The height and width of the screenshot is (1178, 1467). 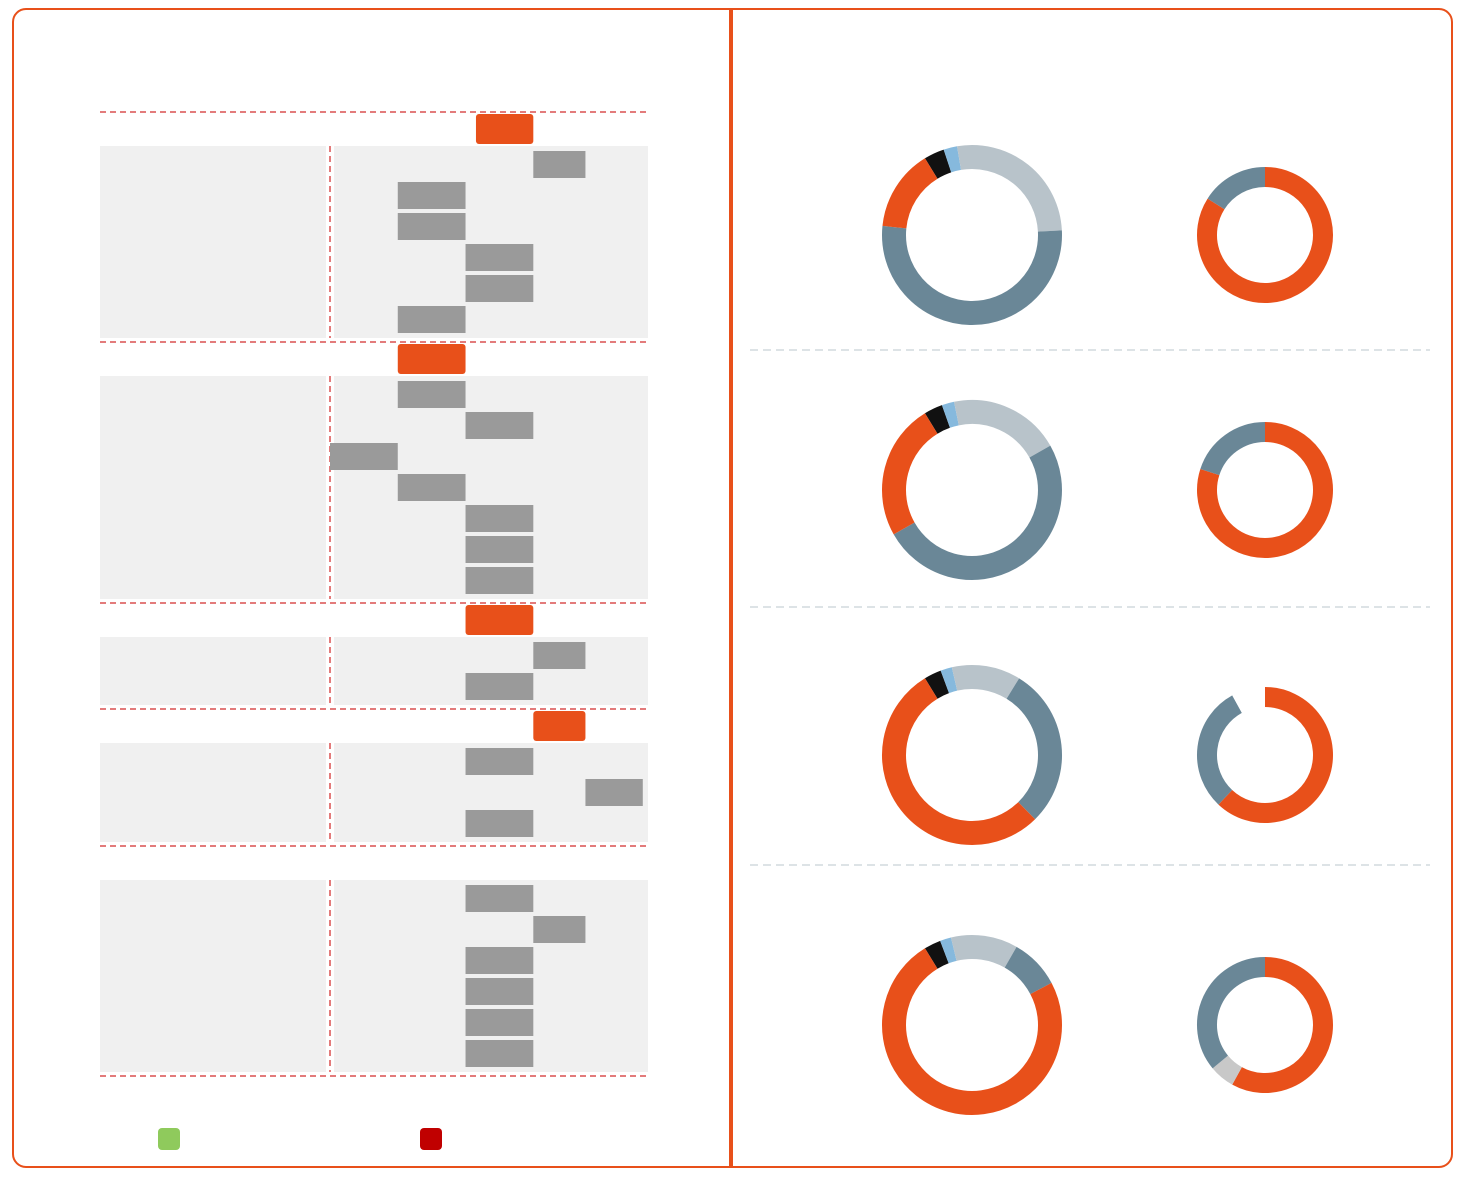 I want to click on panel-divider, so click(x=731, y=588).